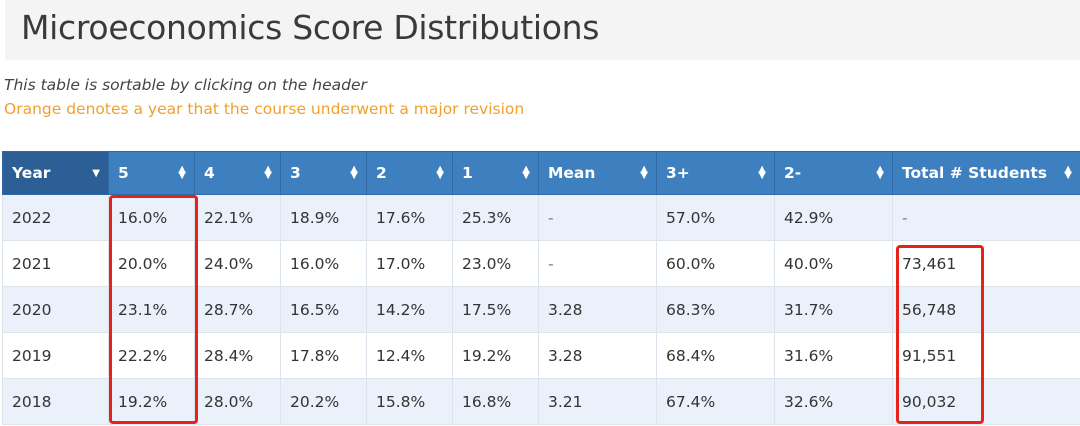 This screenshot has height=426, width=1080. I want to click on header-score-1: 1 ▲ ▼, so click(495, 173).